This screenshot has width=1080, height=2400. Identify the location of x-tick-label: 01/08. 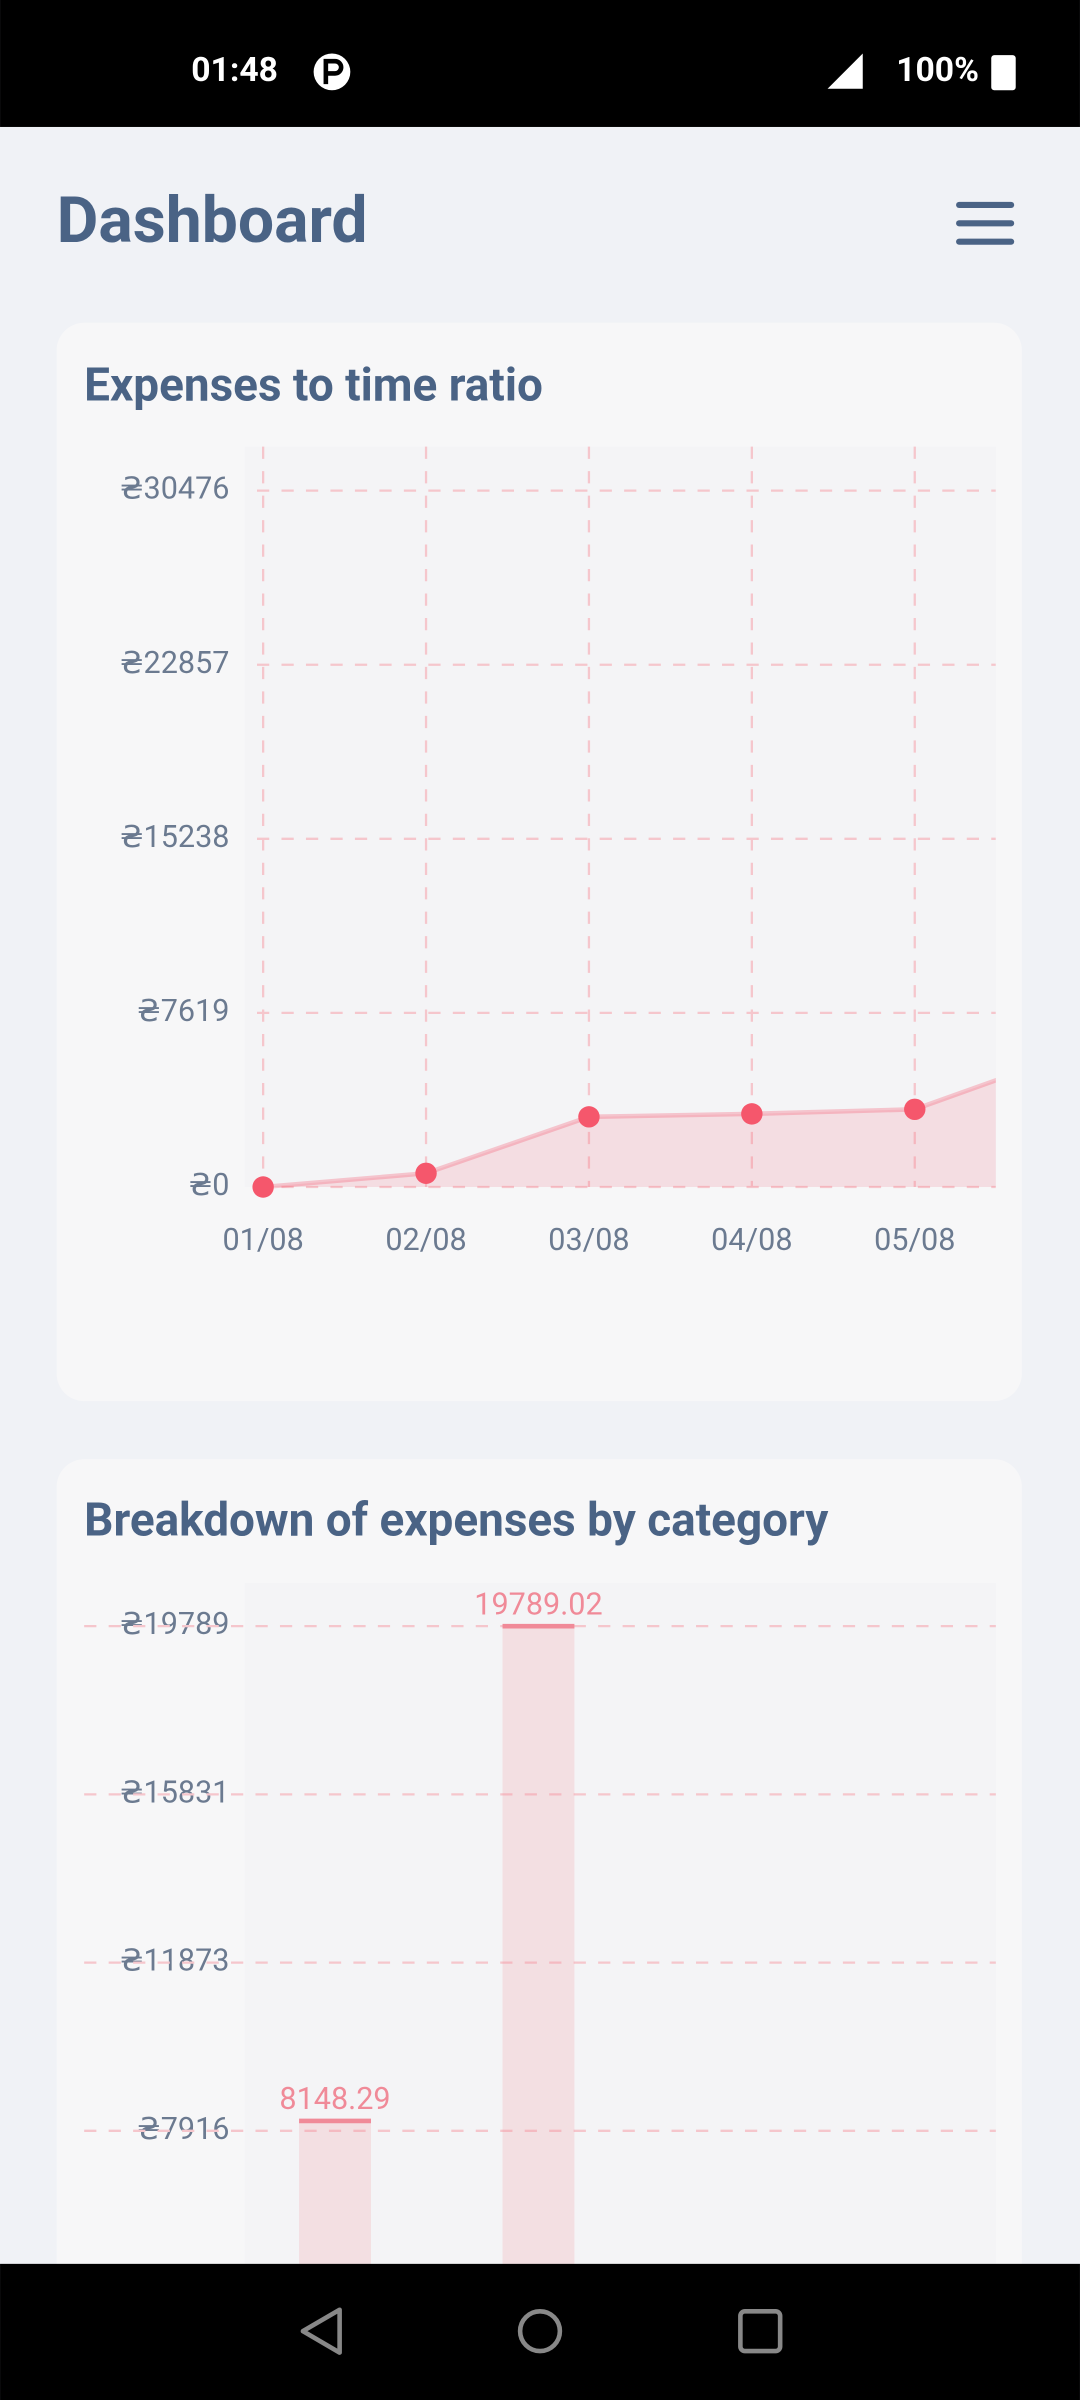
(262, 1240).